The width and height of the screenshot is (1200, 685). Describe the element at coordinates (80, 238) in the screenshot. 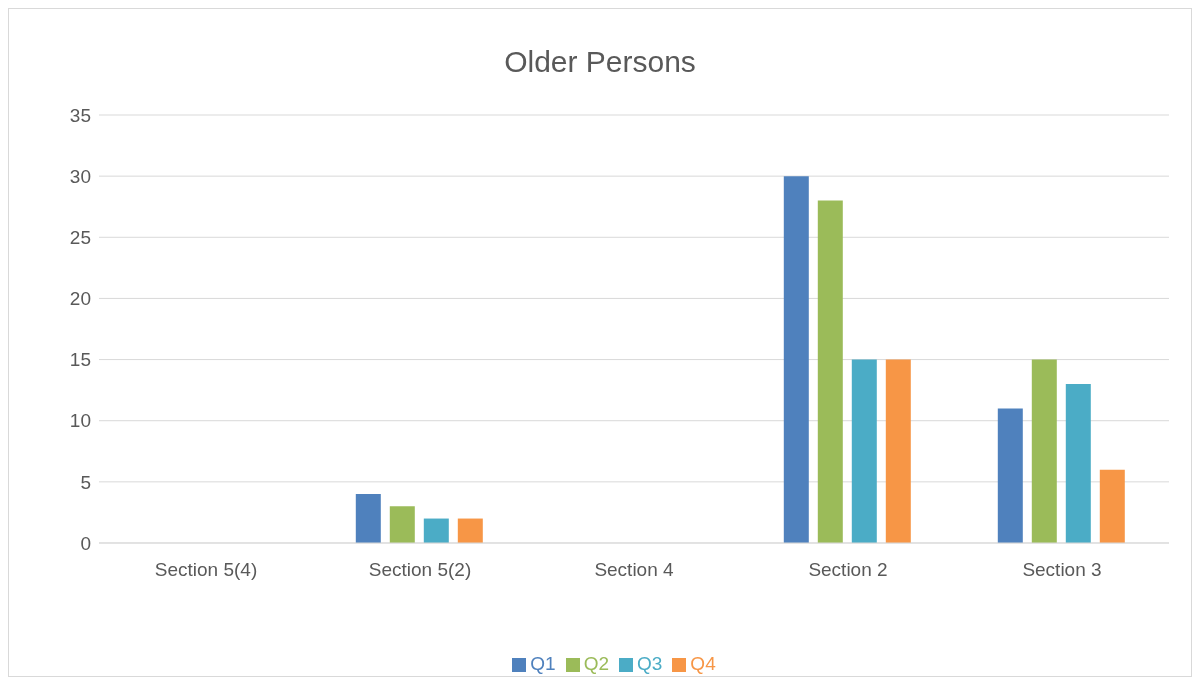

I see `y-tick-label: 25` at that location.